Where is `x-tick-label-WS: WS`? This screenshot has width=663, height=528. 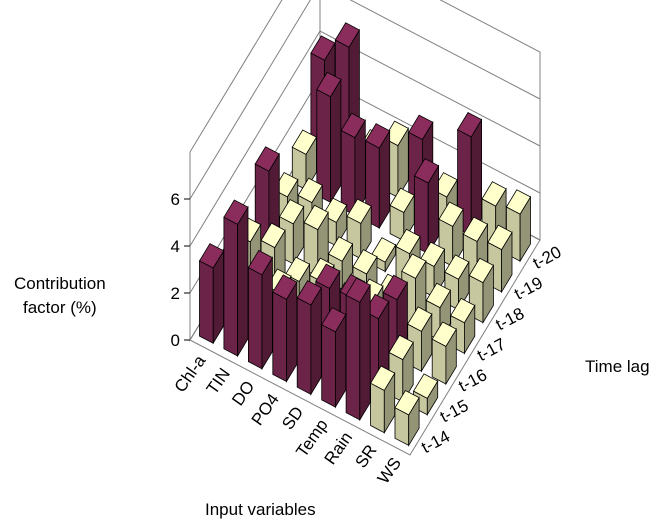 x-tick-label-WS: WS is located at coordinates (389, 470).